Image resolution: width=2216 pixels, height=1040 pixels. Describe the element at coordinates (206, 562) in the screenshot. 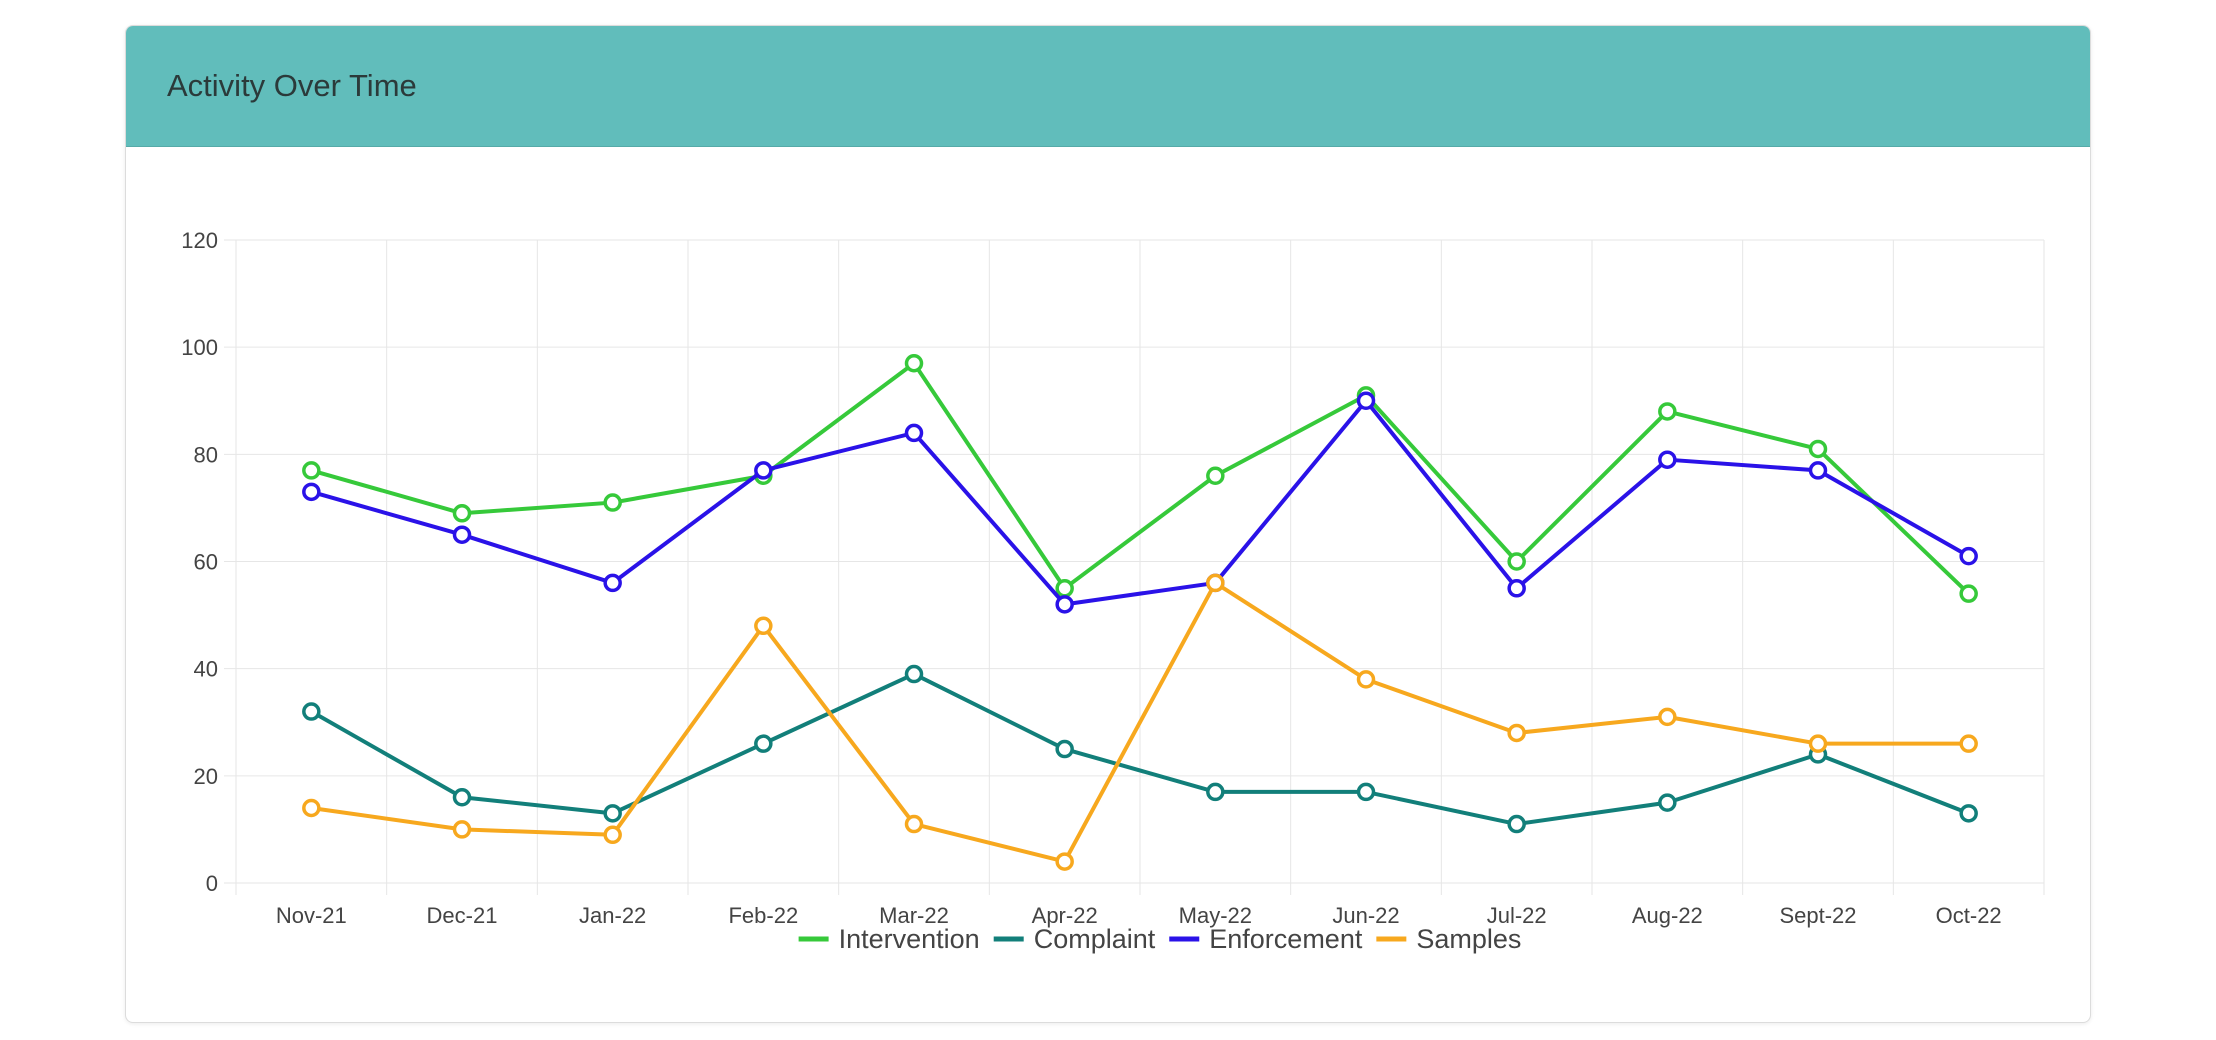

I see `y-tick-label: 60` at that location.